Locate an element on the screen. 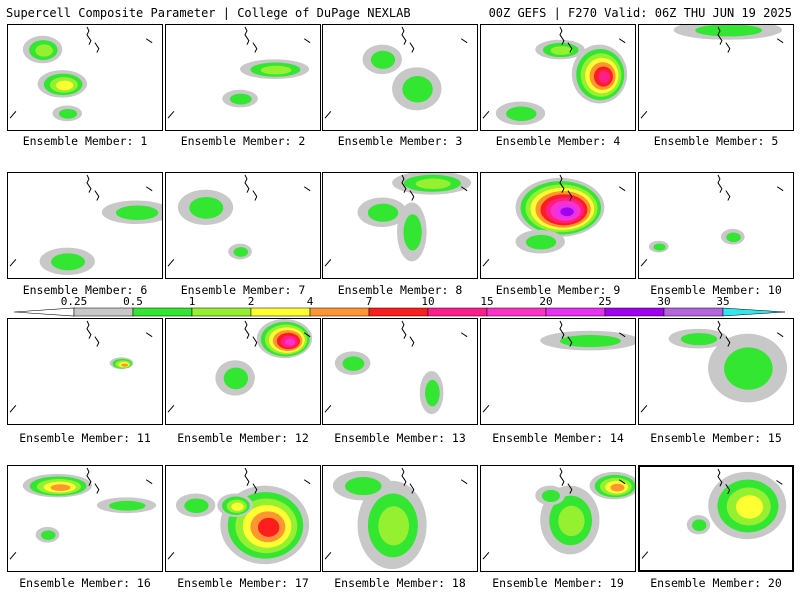 Image resolution: width=800 pixels, height=600 pixels. member-label-15: Ensemble Member: 15 is located at coordinates (716, 438).